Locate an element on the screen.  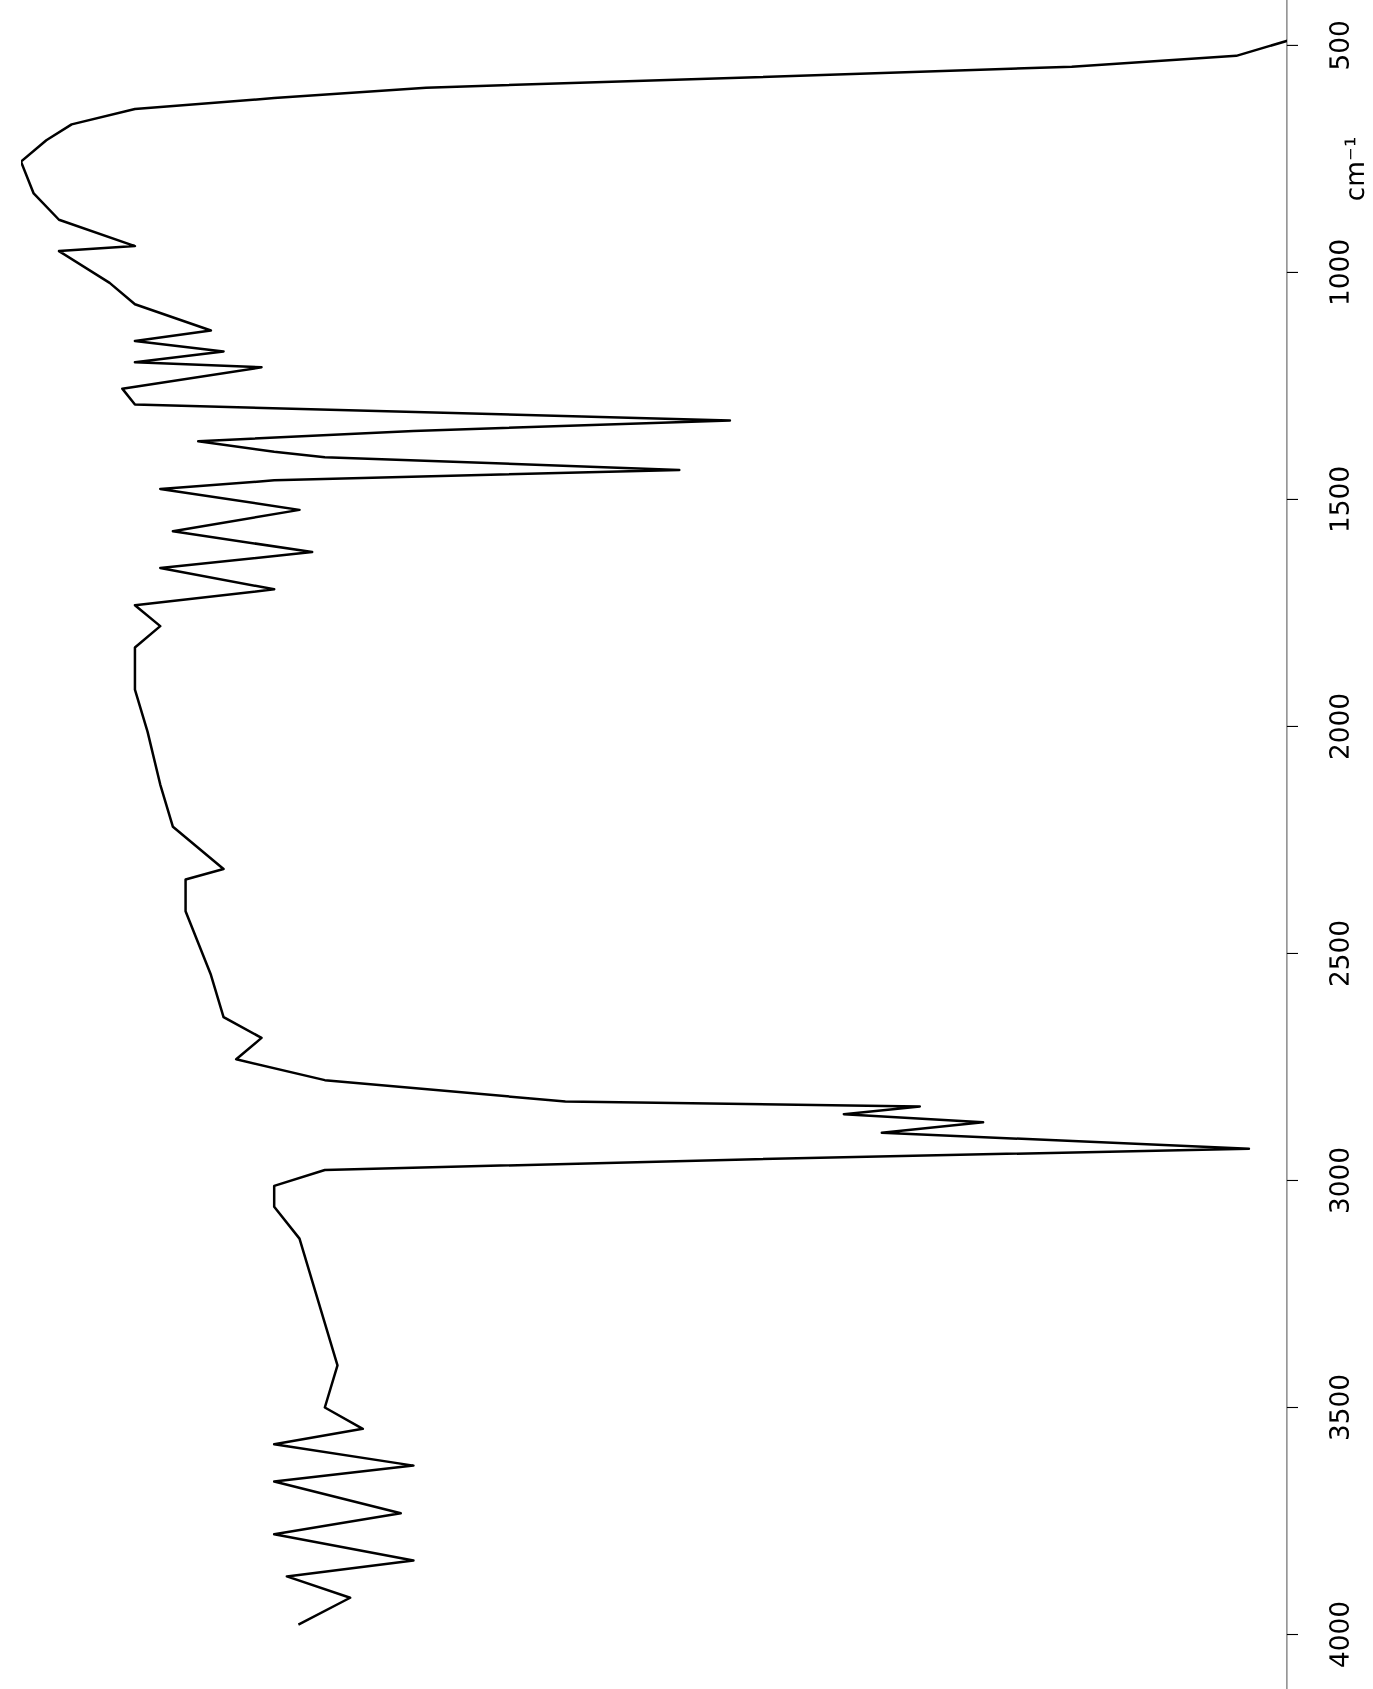
y-axis-title: cm⁻¹ is located at coordinates (1354, 168).